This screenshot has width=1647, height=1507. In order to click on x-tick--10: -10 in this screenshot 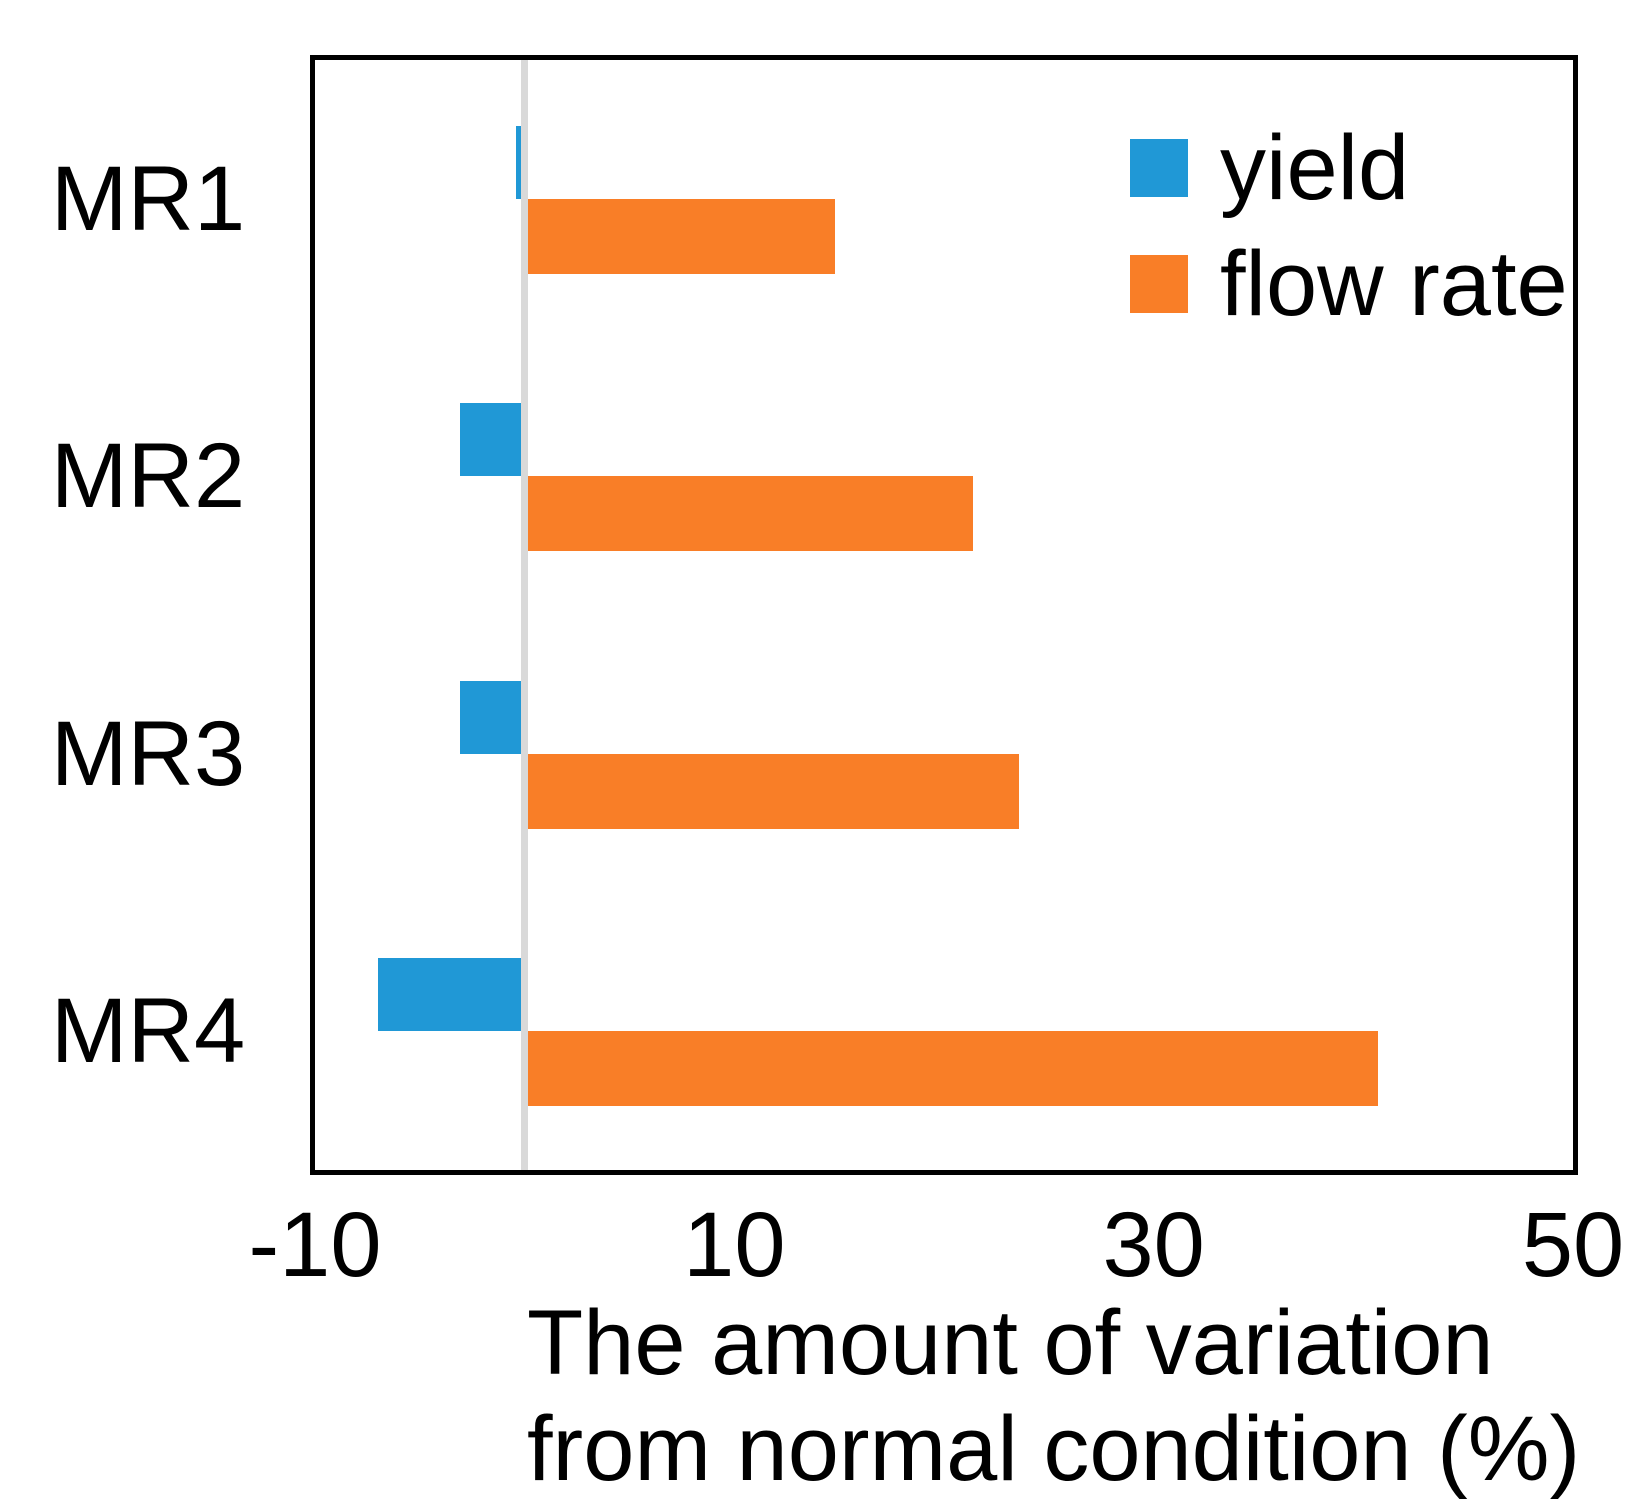, I will do `click(315, 1245)`.